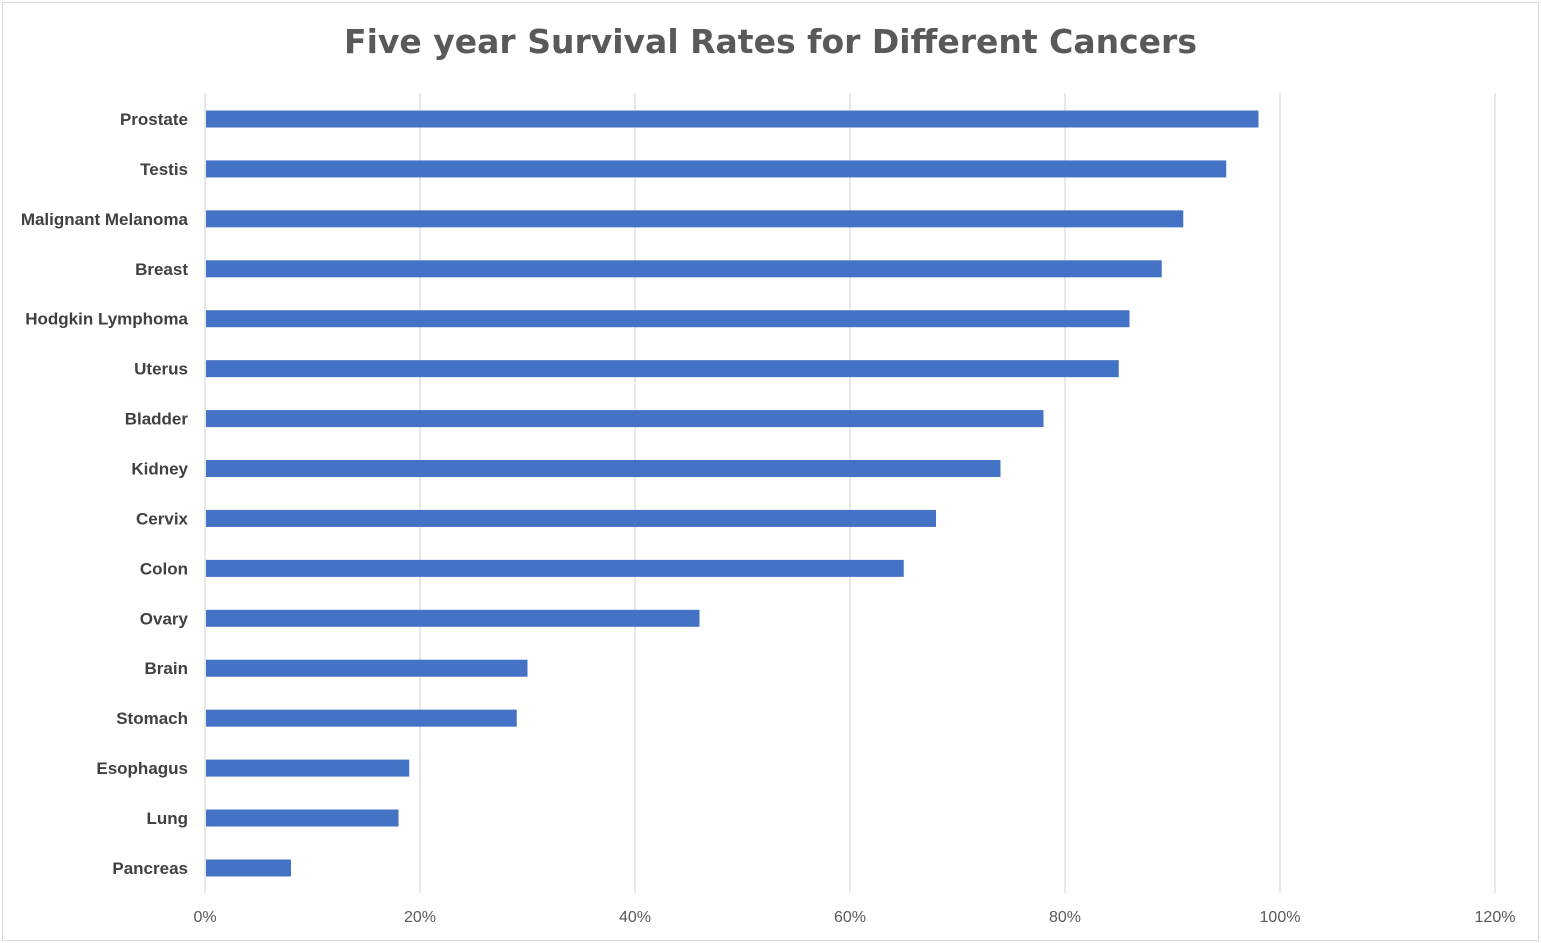 The width and height of the screenshot is (1541, 943). Describe the element at coordinates (1280, 917) in the screenshot. I see `x-tick-label: 100%` at that location.